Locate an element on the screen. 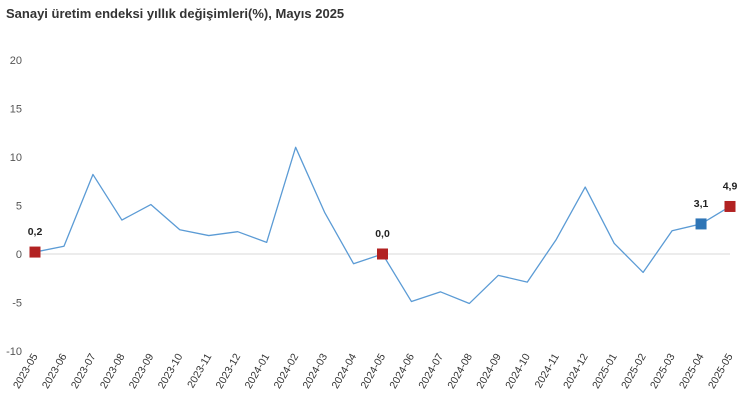  data-label: 0,2 is located at coordinates (35, 232).